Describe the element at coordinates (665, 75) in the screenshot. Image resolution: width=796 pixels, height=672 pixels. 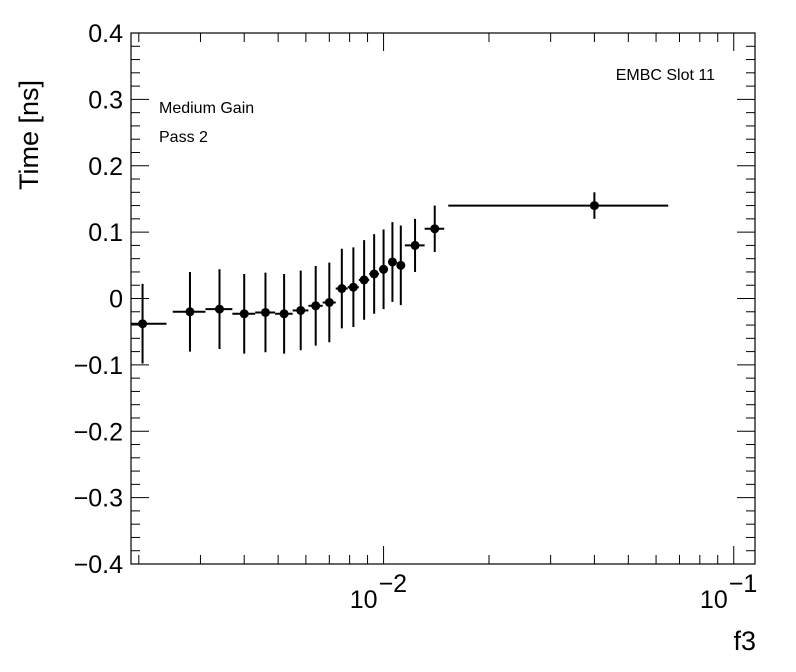
I see `annotation-slot: EMBC Slot 11` at that location.